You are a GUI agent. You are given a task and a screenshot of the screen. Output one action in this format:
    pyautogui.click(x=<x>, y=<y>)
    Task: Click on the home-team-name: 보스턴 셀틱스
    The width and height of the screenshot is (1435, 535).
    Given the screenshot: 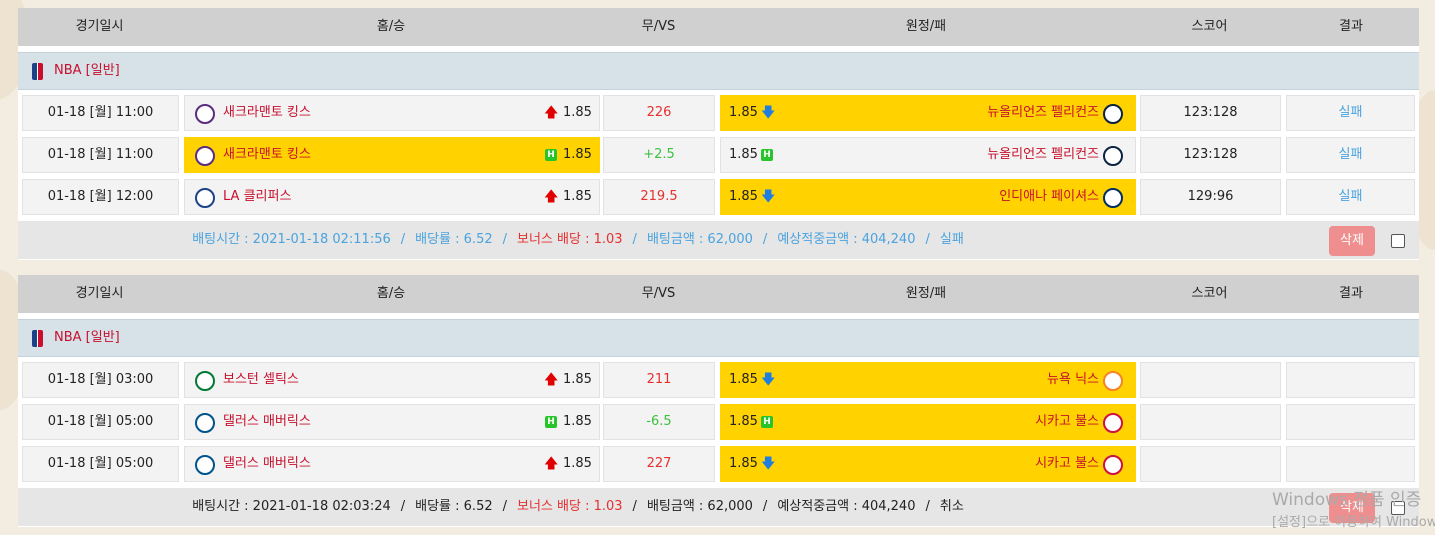 What is the action you would take?
    pyautogui.click(x=261, y=379)
    